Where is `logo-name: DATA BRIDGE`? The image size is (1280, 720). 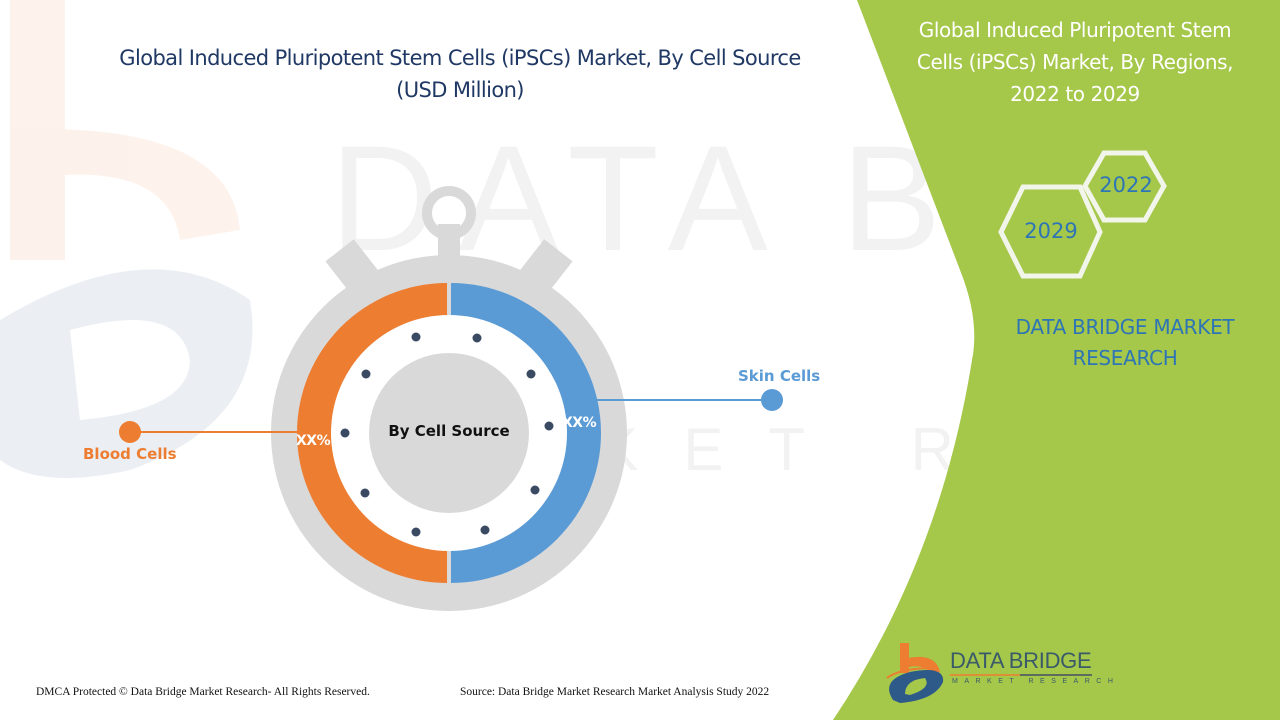
logo-name: DATA BRIDGE is located at coordinates (1021, 660).